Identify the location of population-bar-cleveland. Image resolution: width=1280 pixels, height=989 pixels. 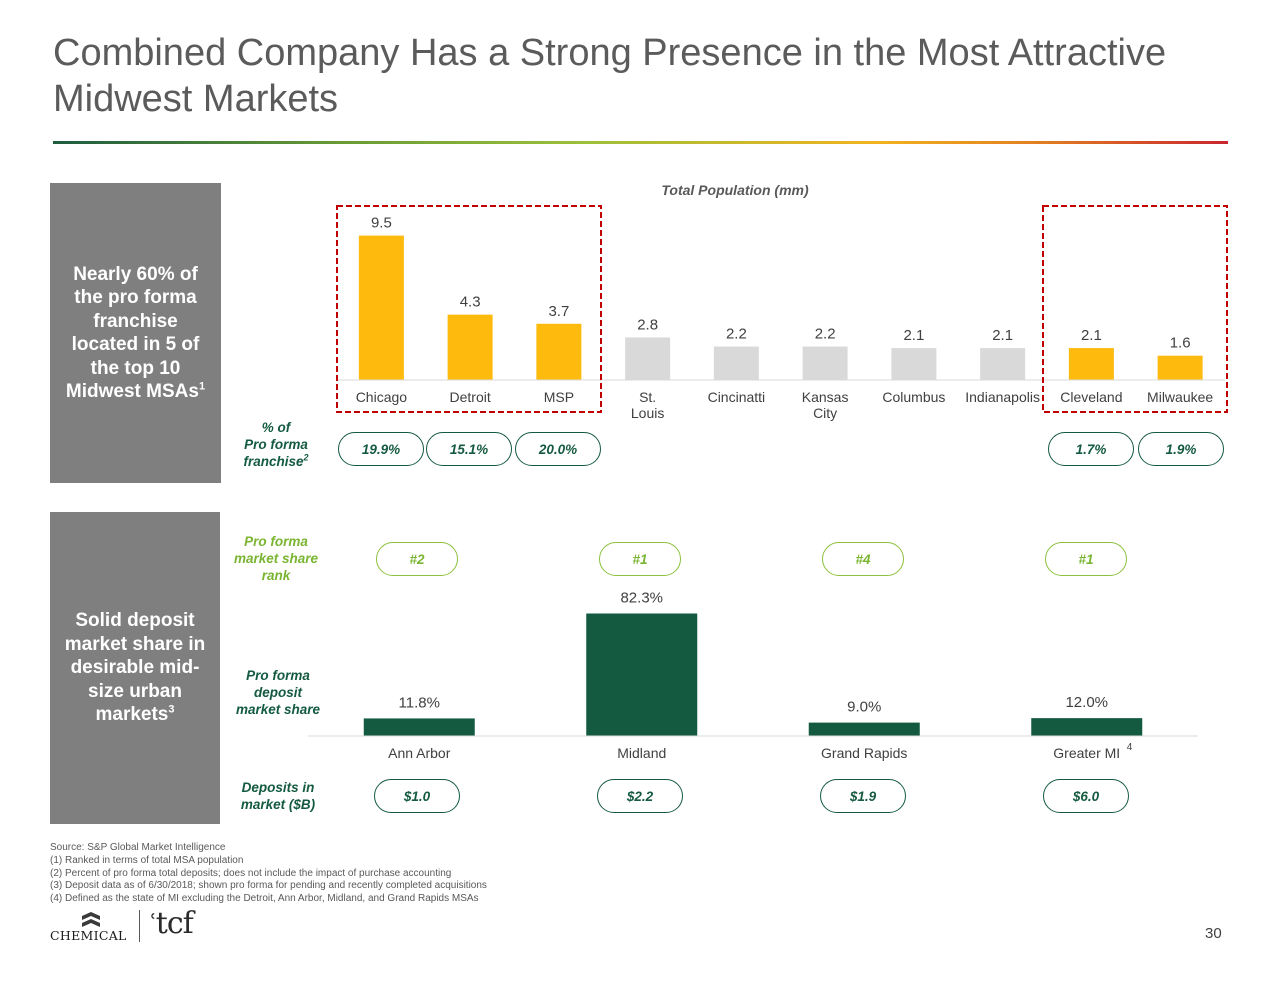
(1091, 364).